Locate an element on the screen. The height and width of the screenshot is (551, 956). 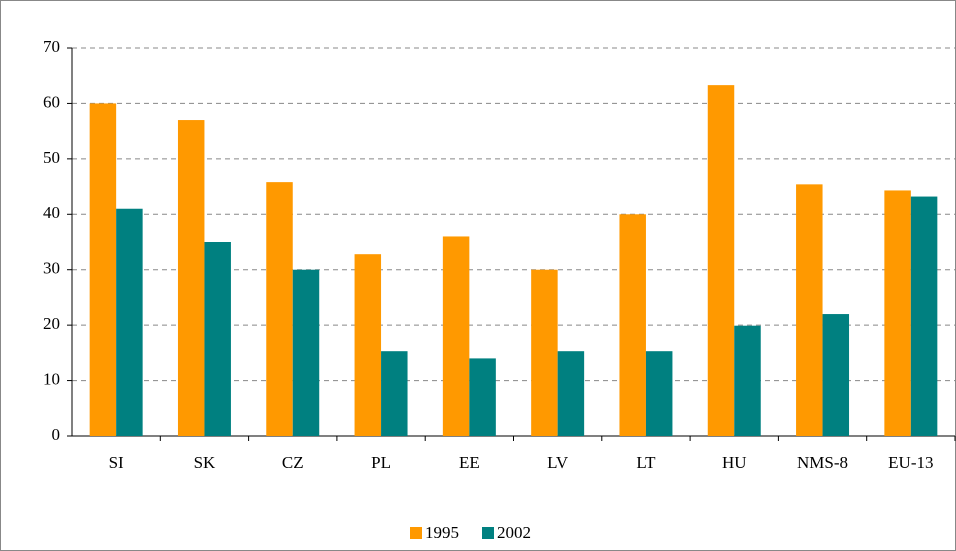
y-tick-label: 40 is located at coordinates (51, 212).